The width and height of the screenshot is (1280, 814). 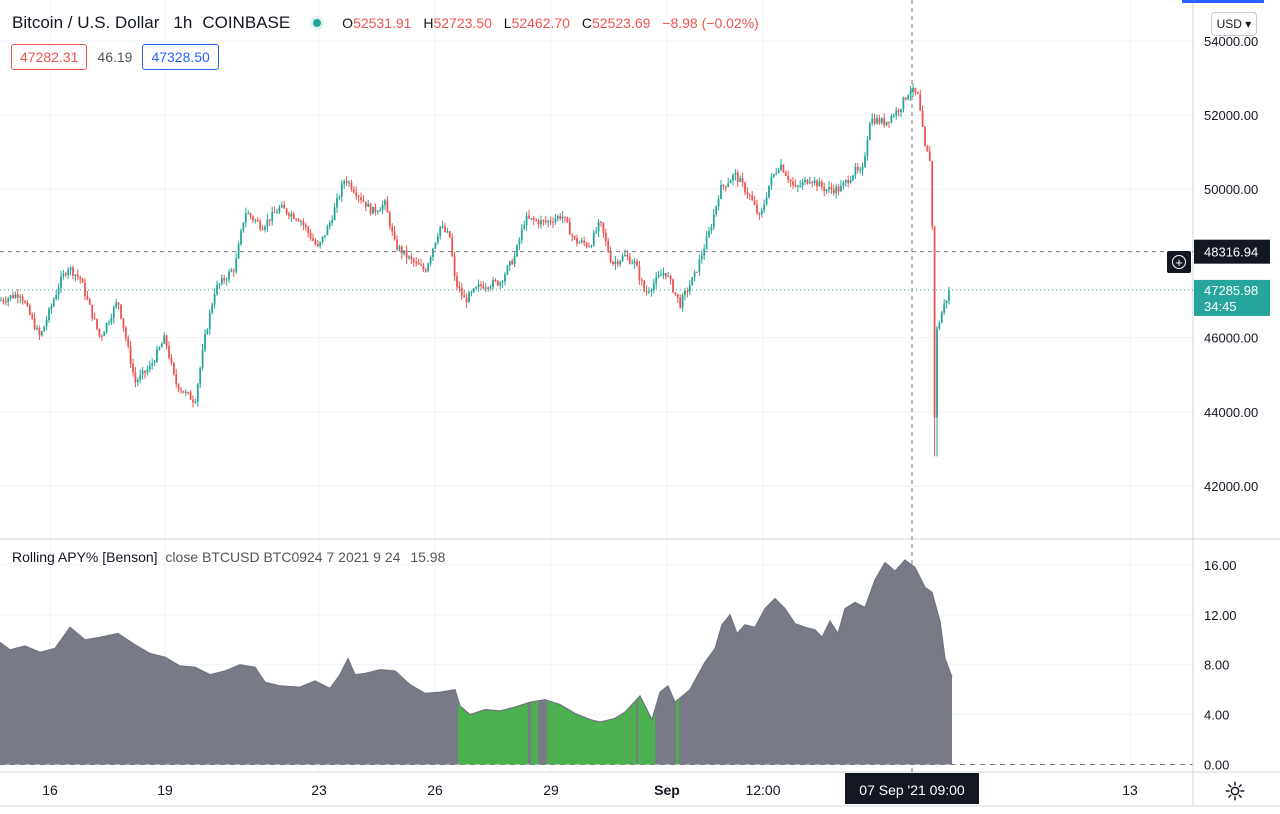 I want to click on currency-button: USD ▾, so click(x=1234, y=24).